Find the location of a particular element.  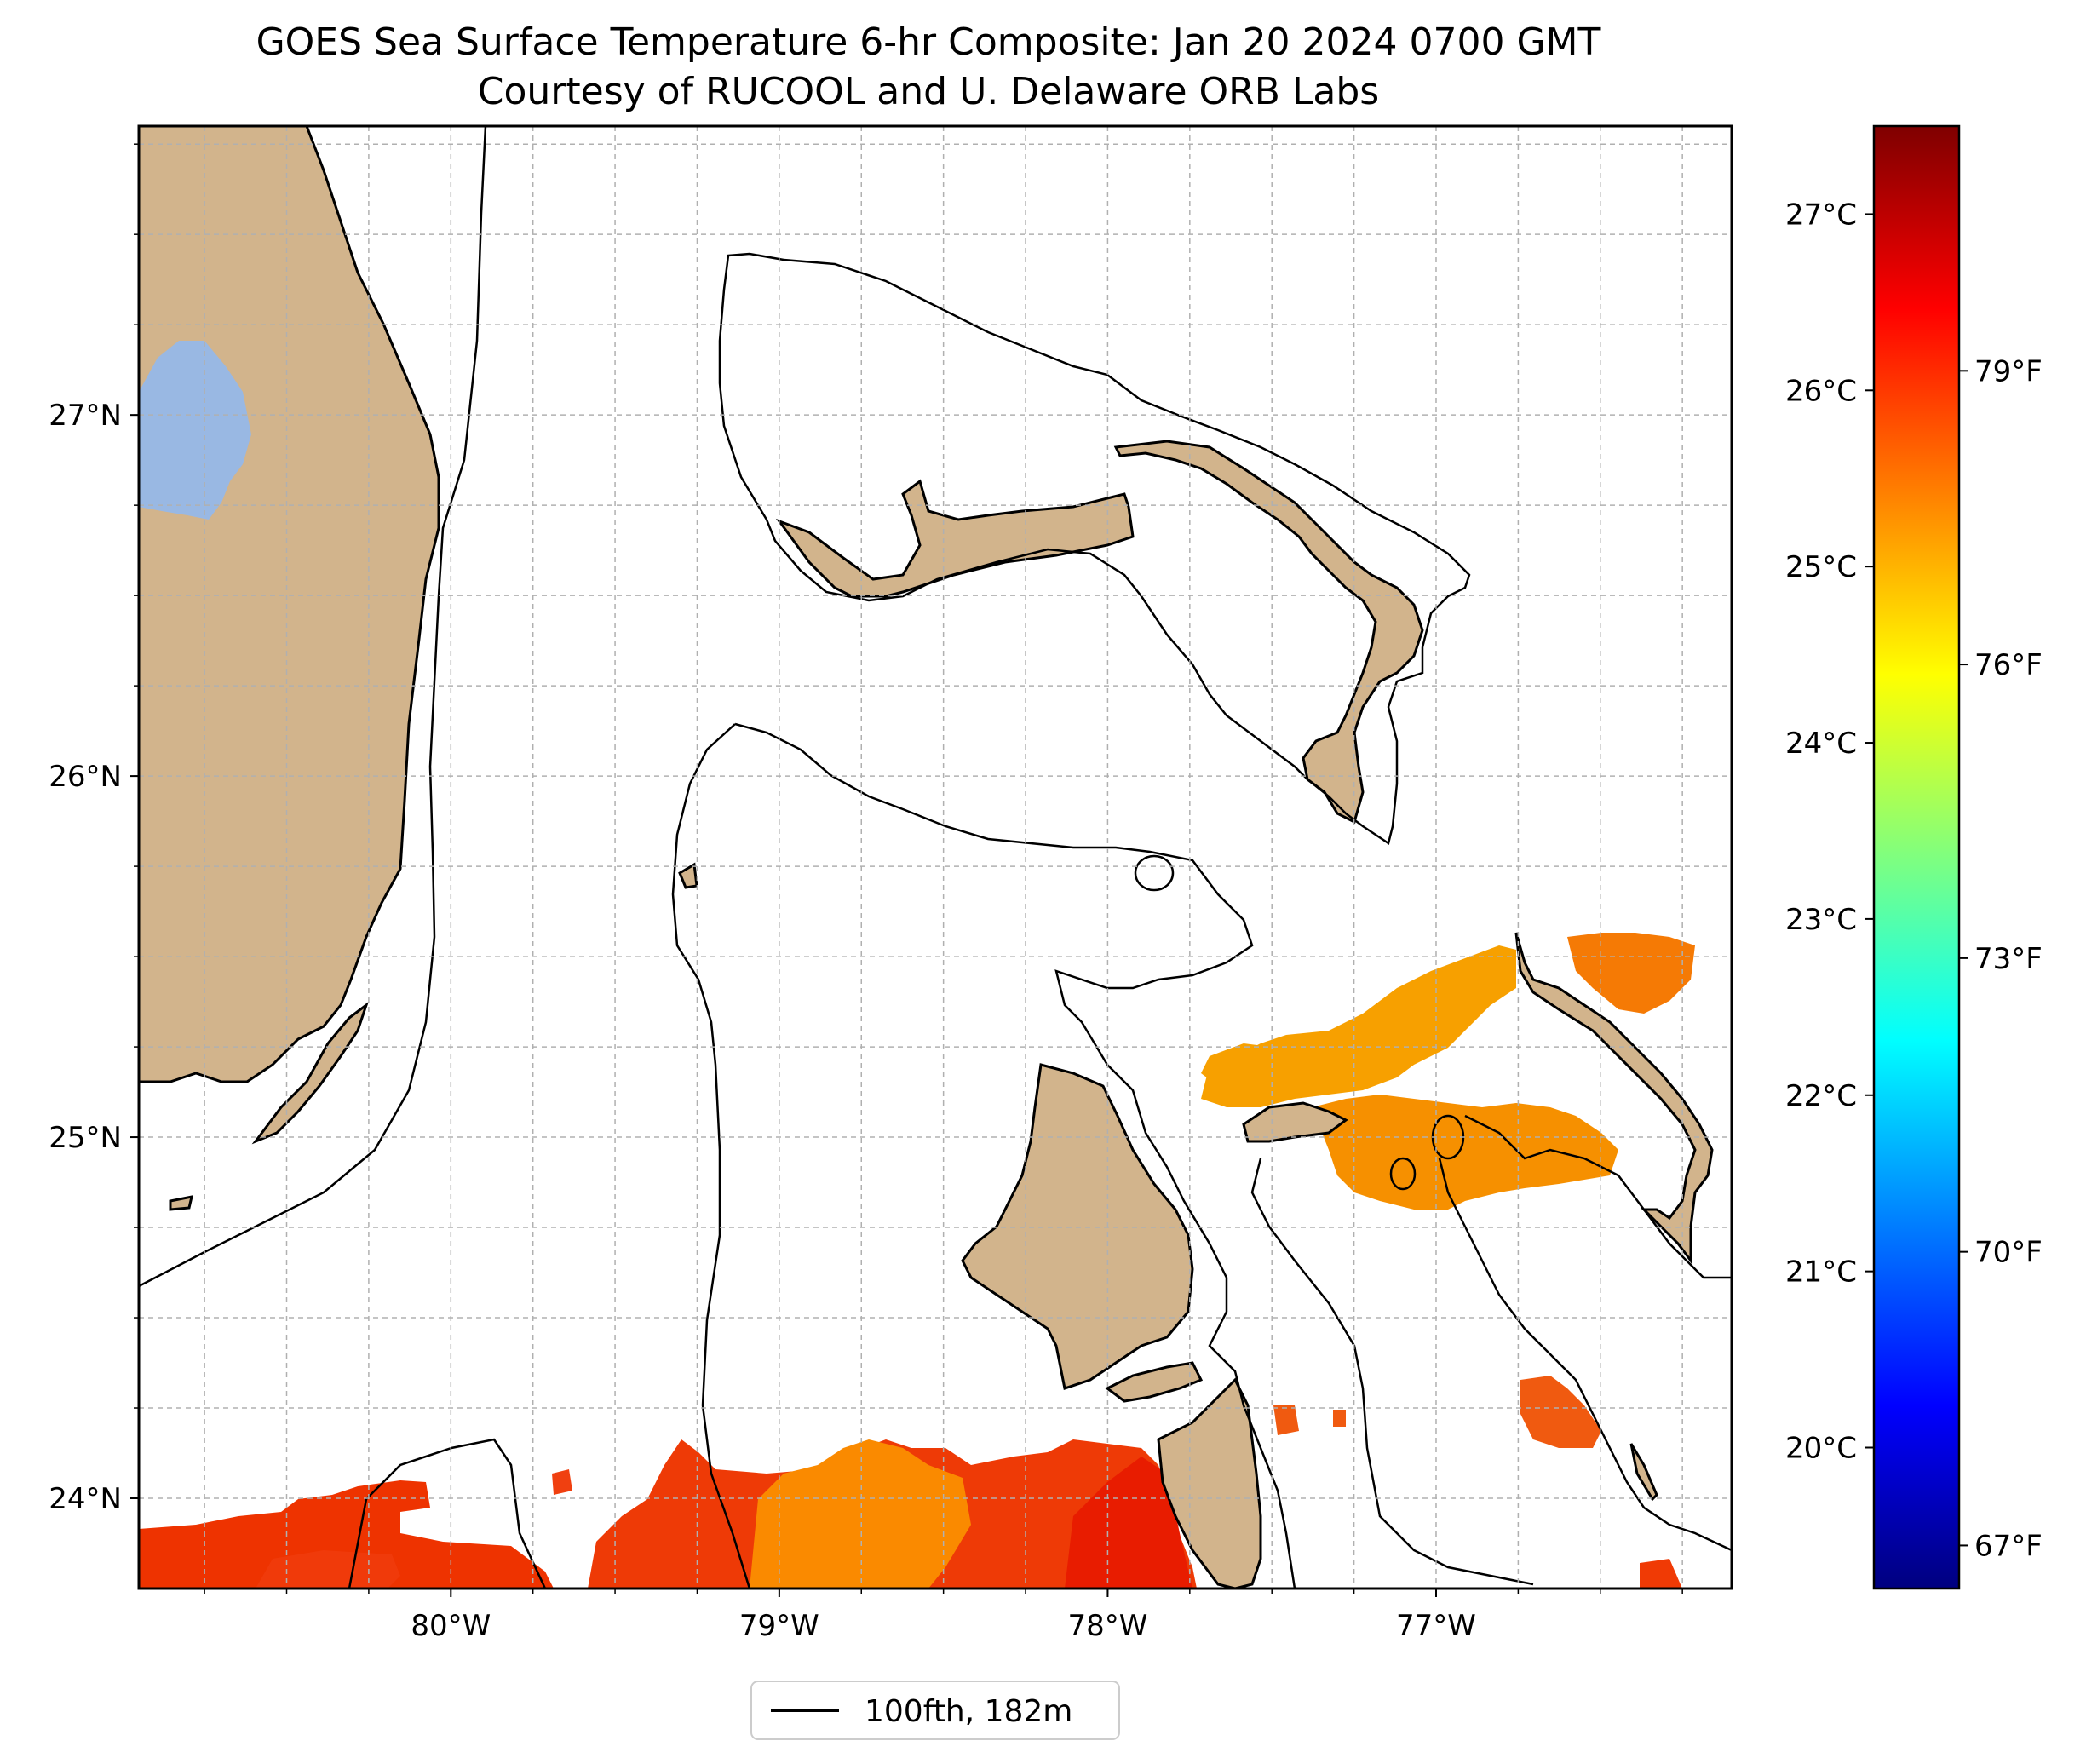

land-florida-keys is located at coordinates (310, 1073).